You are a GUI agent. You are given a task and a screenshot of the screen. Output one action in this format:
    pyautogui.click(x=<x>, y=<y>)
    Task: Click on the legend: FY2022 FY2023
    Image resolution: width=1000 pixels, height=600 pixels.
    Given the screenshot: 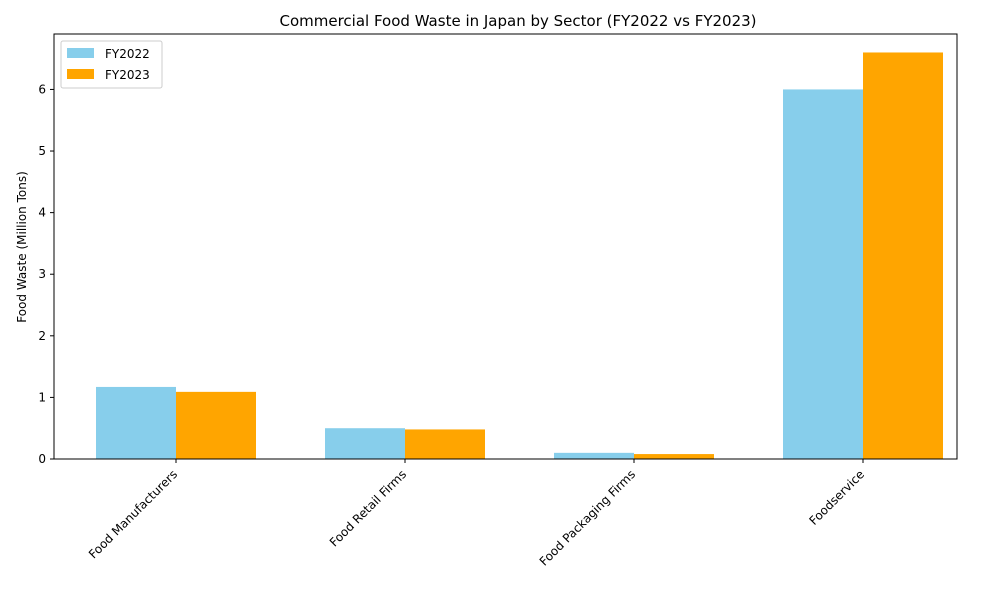 What is the action you would take?
    pyautogui.click(x=111, y=64)
    